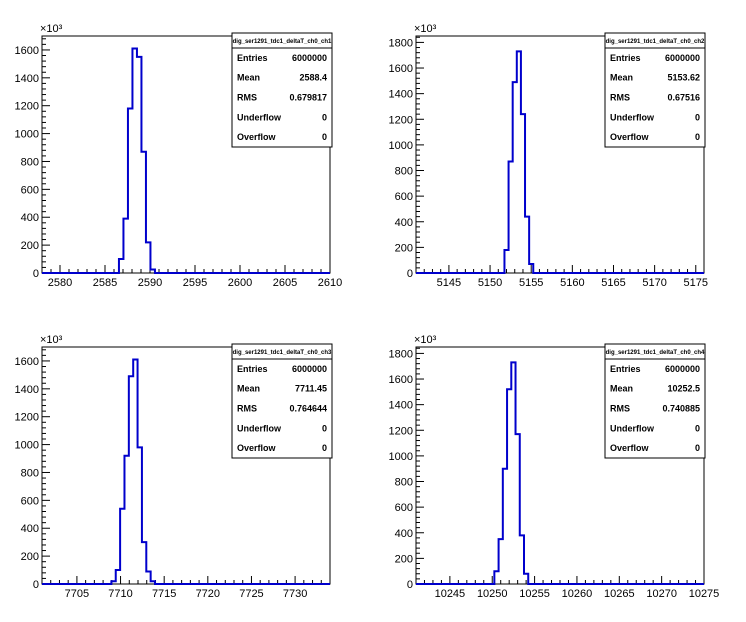 The width and height of the screenshot is (746, 622). Describe the element at coordinates (681, 409) in the screenshot. I see `stats-row-value: 0.740885` at that location.